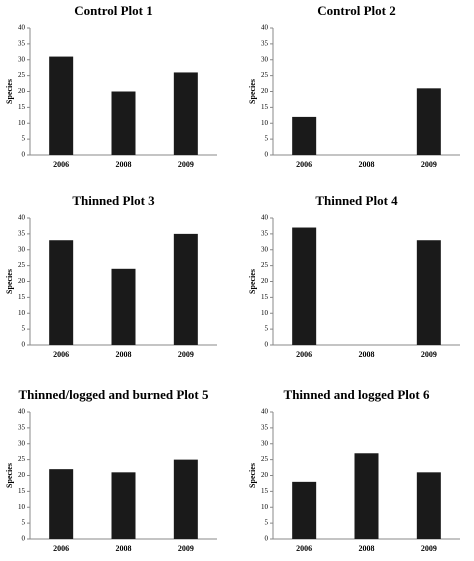 The height and width of the screenshot is (561, 474). Describe the element at coordinates (113, 200) in the screenshot. I see `chart-title: Thinned Plot 3` at that location.